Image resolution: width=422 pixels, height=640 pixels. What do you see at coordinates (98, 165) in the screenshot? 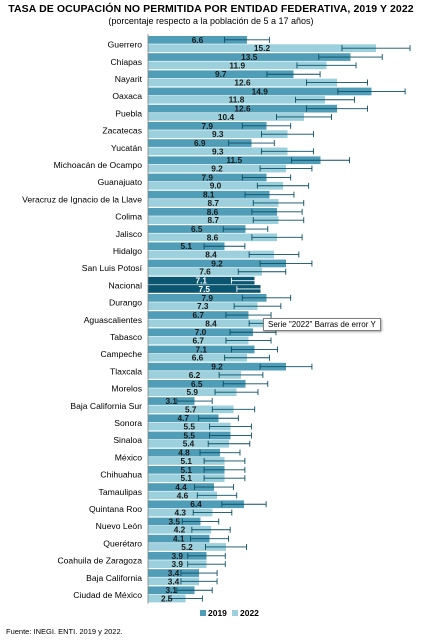
I see `category-label: Michoacán de Ocampo` at bounding box center [98, 165].